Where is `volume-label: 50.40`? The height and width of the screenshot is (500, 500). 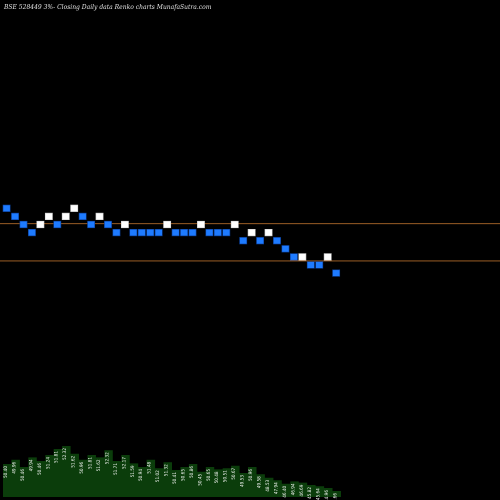 volume-label: 50.40 is located at coordinates (5, 472).